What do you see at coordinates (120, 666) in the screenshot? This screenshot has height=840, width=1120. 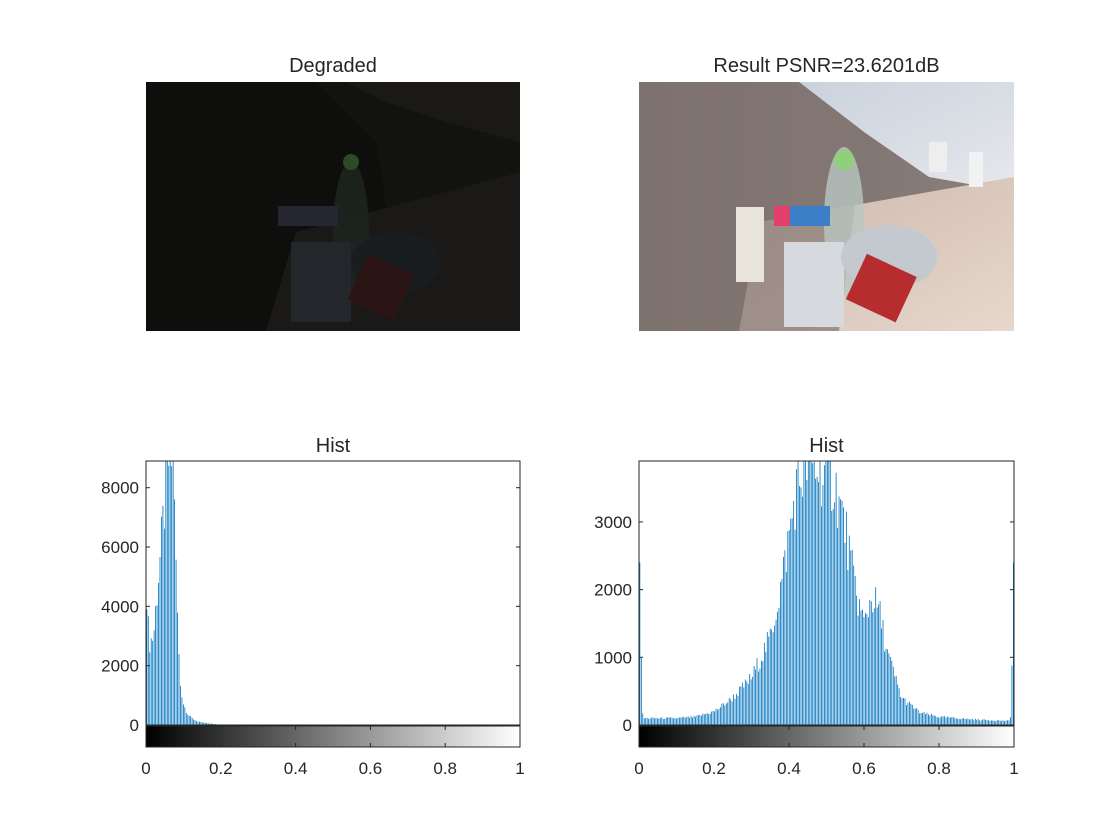 I see `y-tick-label: 2000` at bounding box center [120, 666].